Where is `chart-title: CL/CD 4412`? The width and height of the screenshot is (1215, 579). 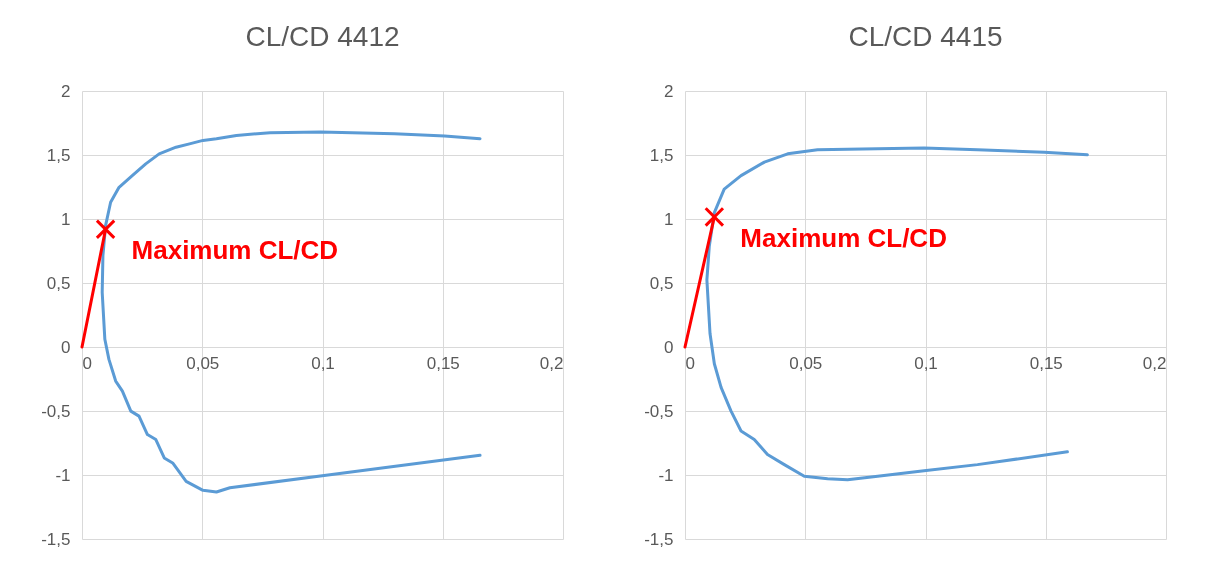 chart-title: CL/CD 4412 is located at coordinates (322, 36).